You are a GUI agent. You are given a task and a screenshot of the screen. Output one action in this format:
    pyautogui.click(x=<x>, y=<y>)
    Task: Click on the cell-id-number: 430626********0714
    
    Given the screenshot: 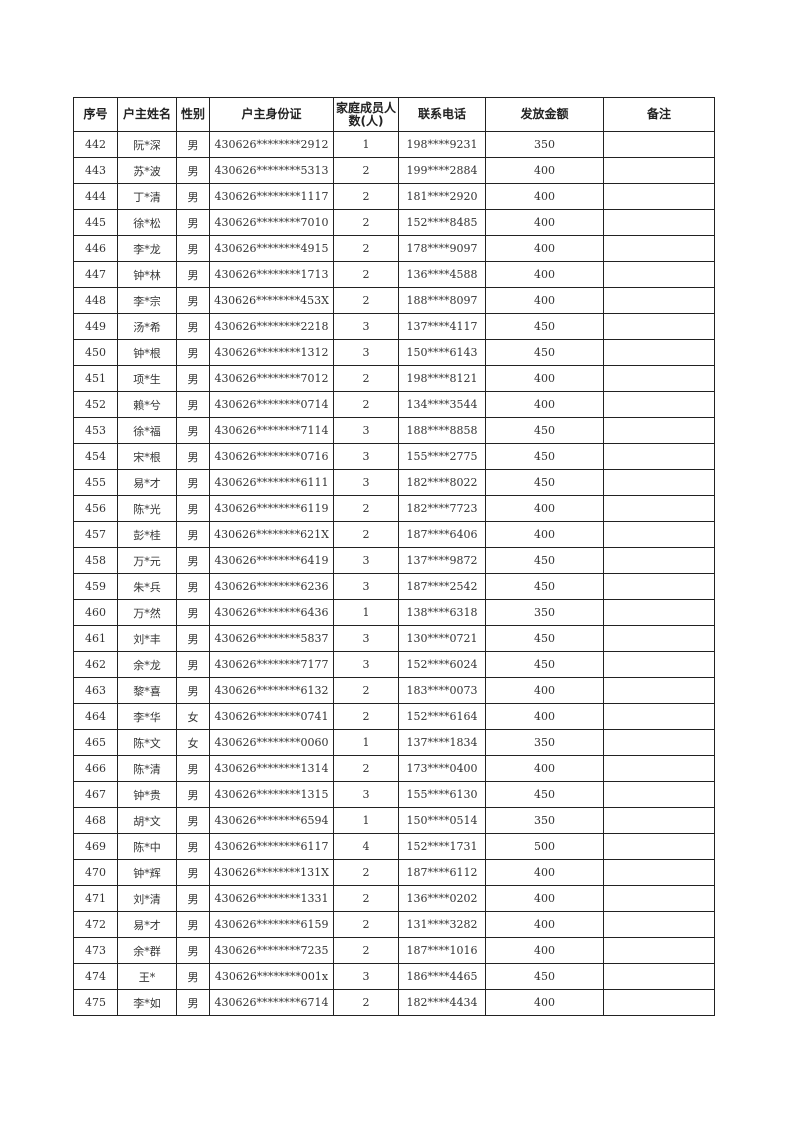 What is the action you would take?
    pyautogui.click(x=271, y=404)
    